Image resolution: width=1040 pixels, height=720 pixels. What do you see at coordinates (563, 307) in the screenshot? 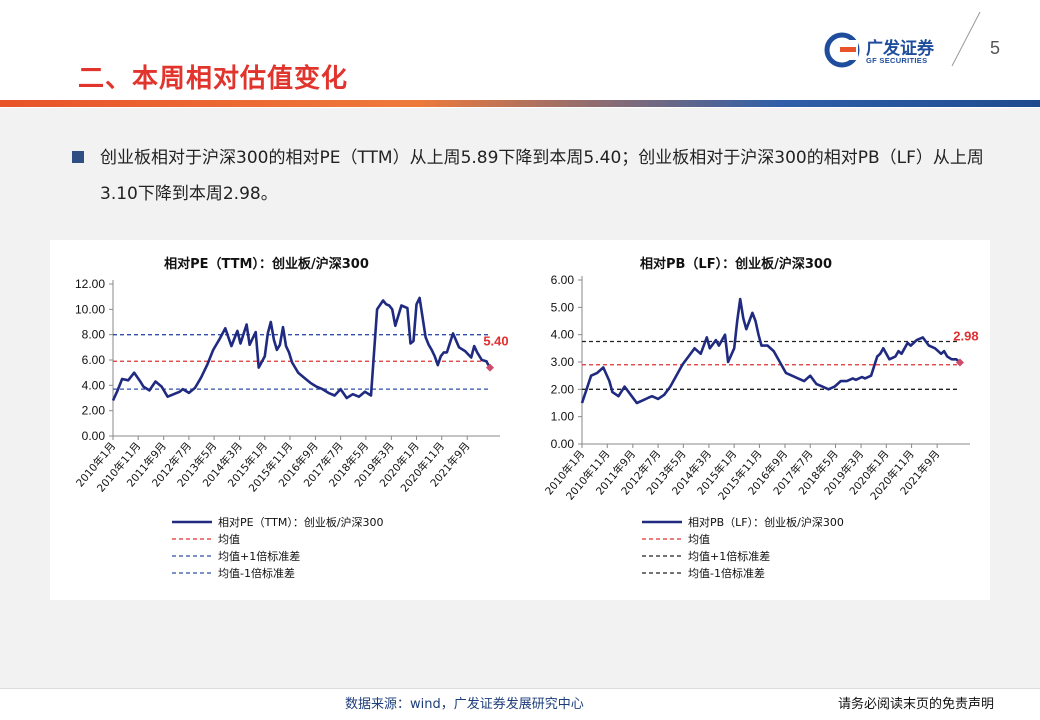
I see `pb-y-tick-label: 5.00` at bounding box center [563, 307].